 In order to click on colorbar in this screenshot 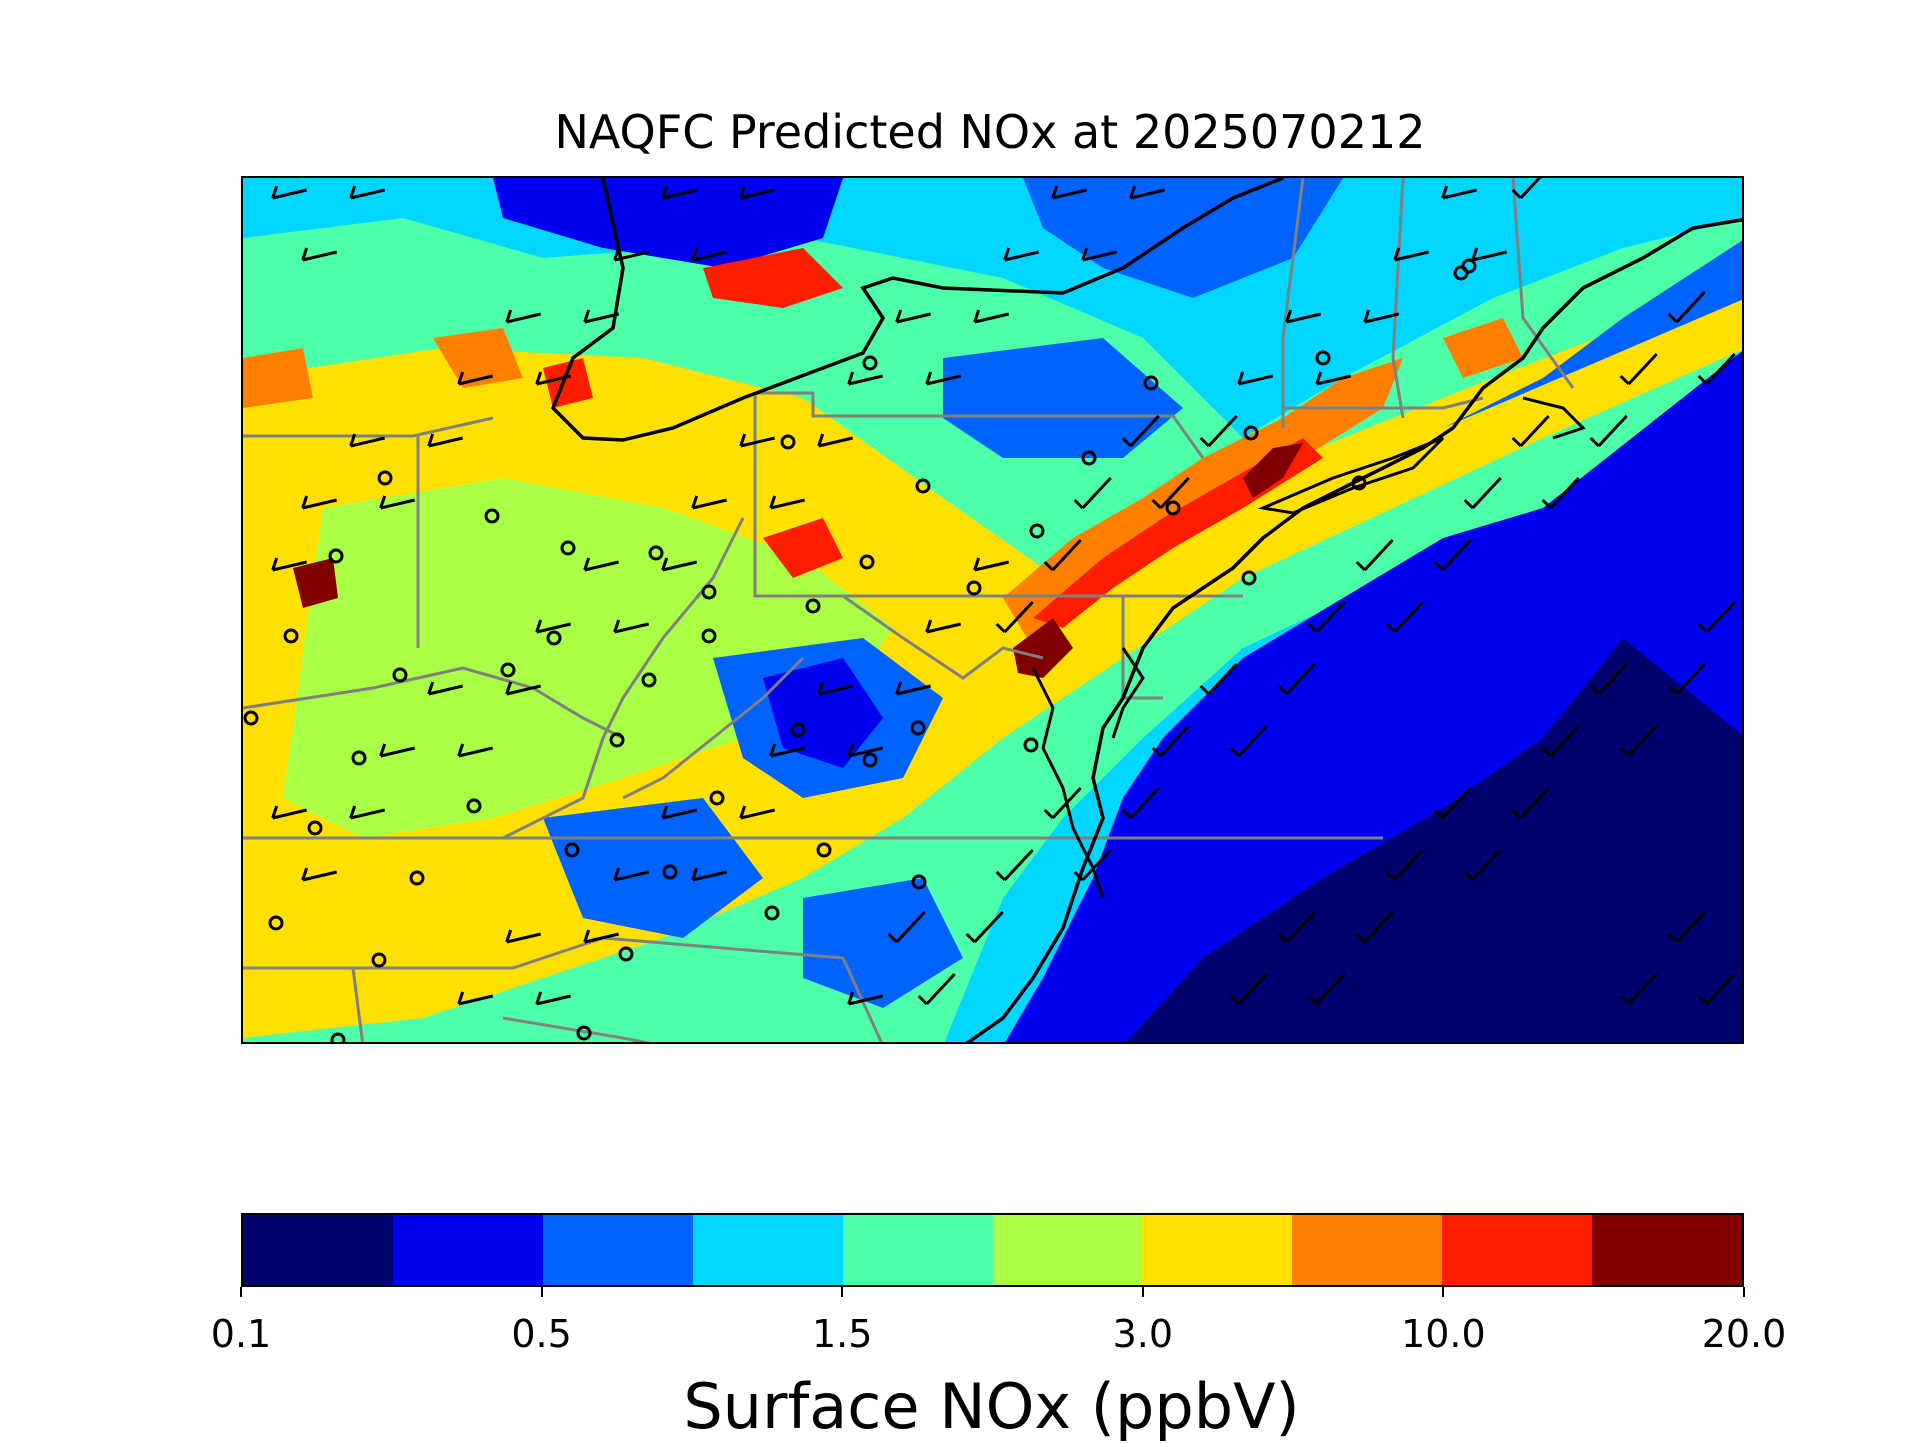, I will do `click(992, 1250)`.